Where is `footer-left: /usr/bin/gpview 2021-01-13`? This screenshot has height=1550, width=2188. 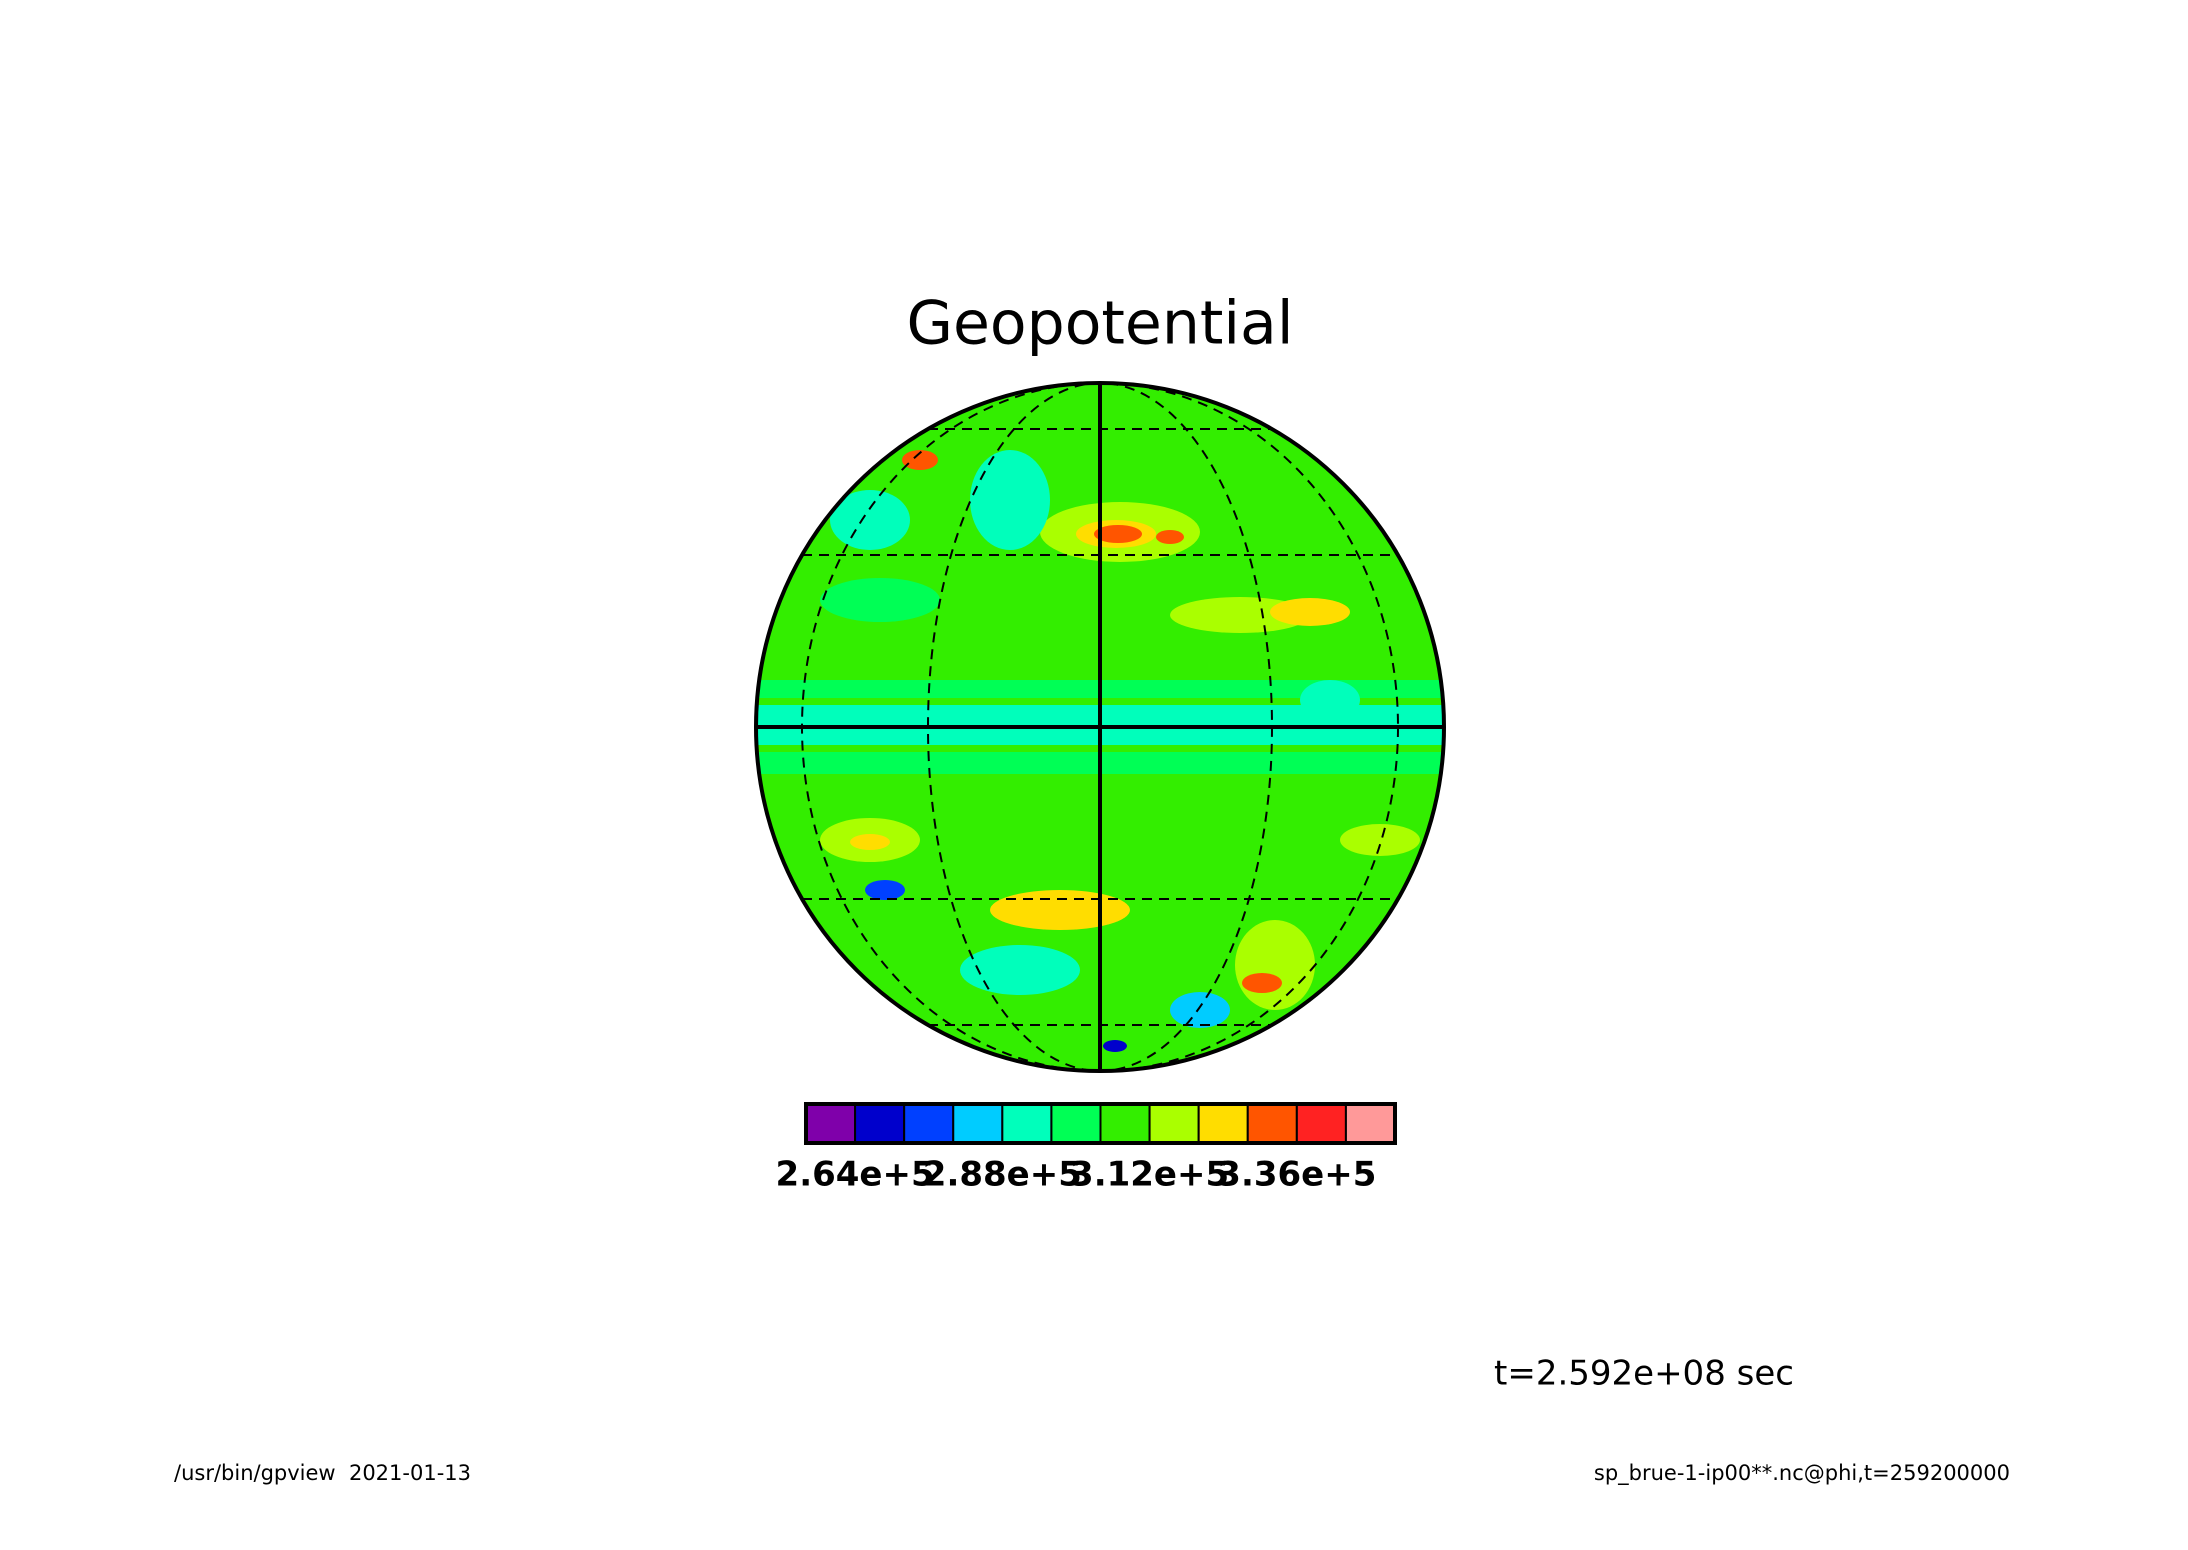
footer-left: /usr/bin/gpview 2021-01-13 is located at coordinates (322, 1473).